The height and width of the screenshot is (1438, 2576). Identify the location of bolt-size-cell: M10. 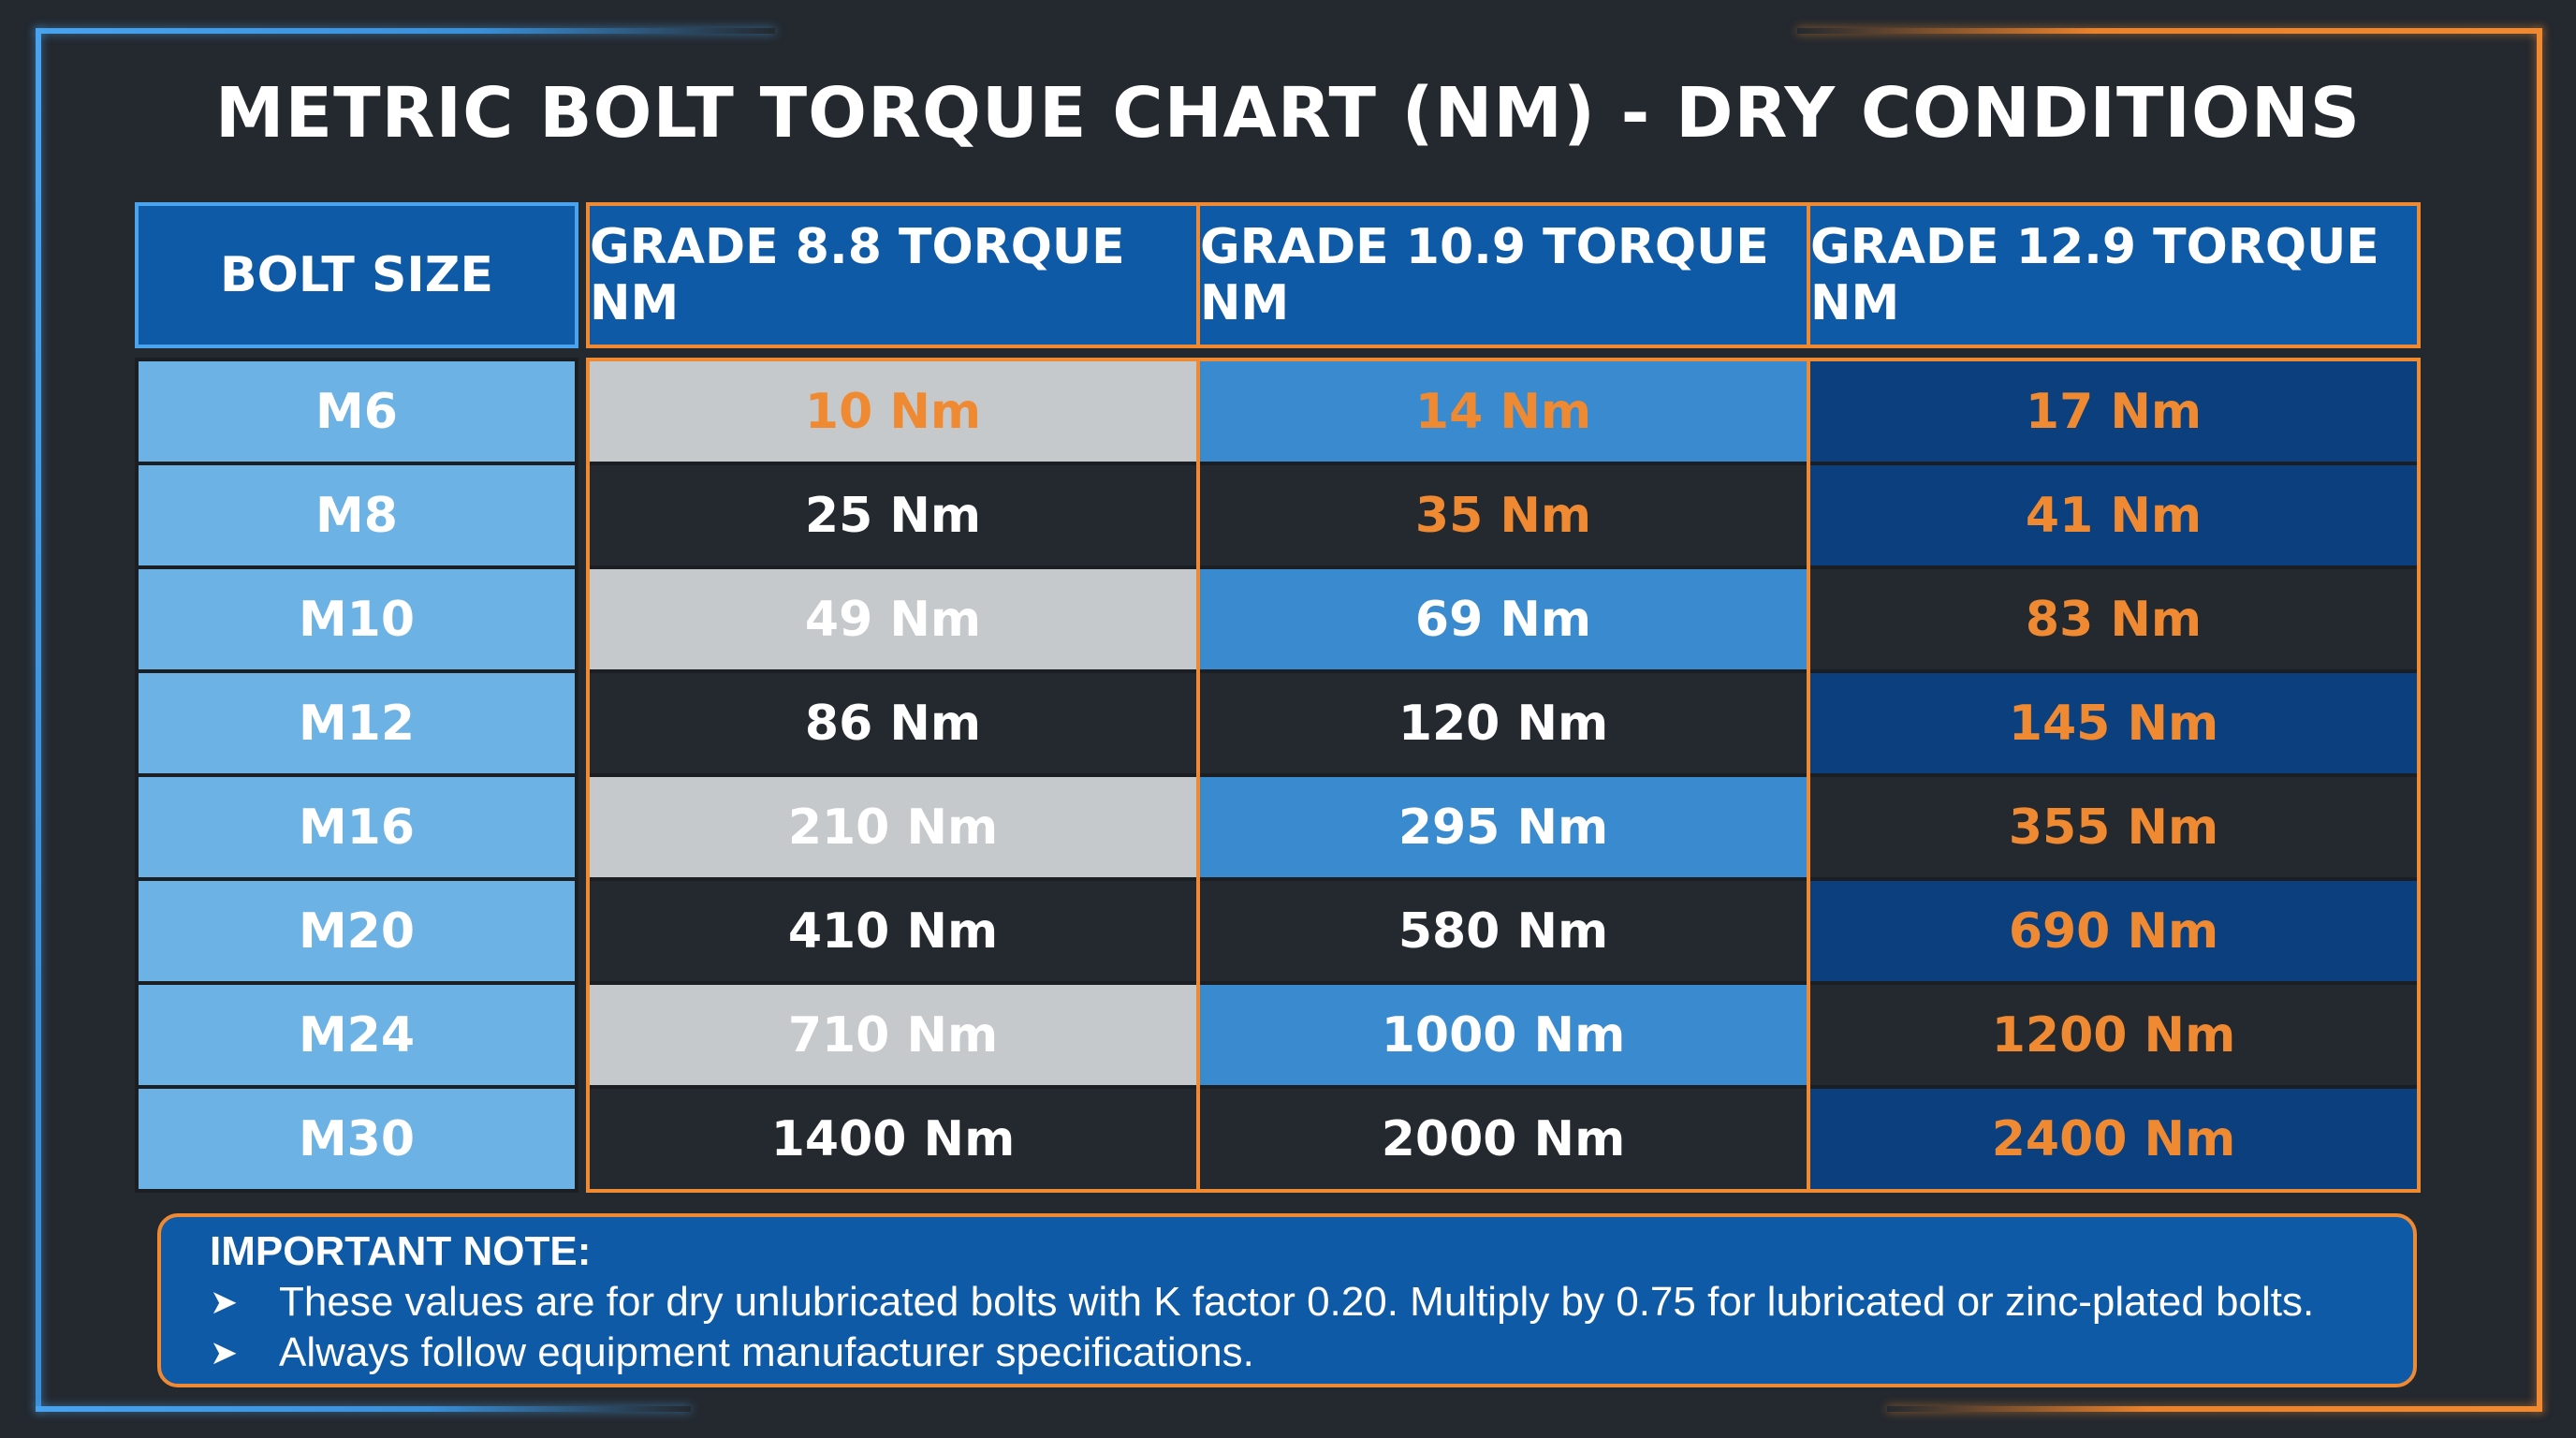
(357, 619).